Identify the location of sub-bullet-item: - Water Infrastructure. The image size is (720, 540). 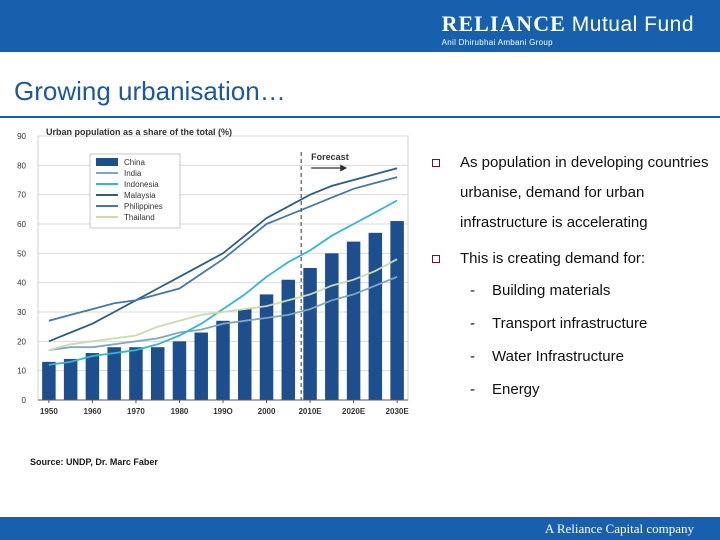
(572, 356).